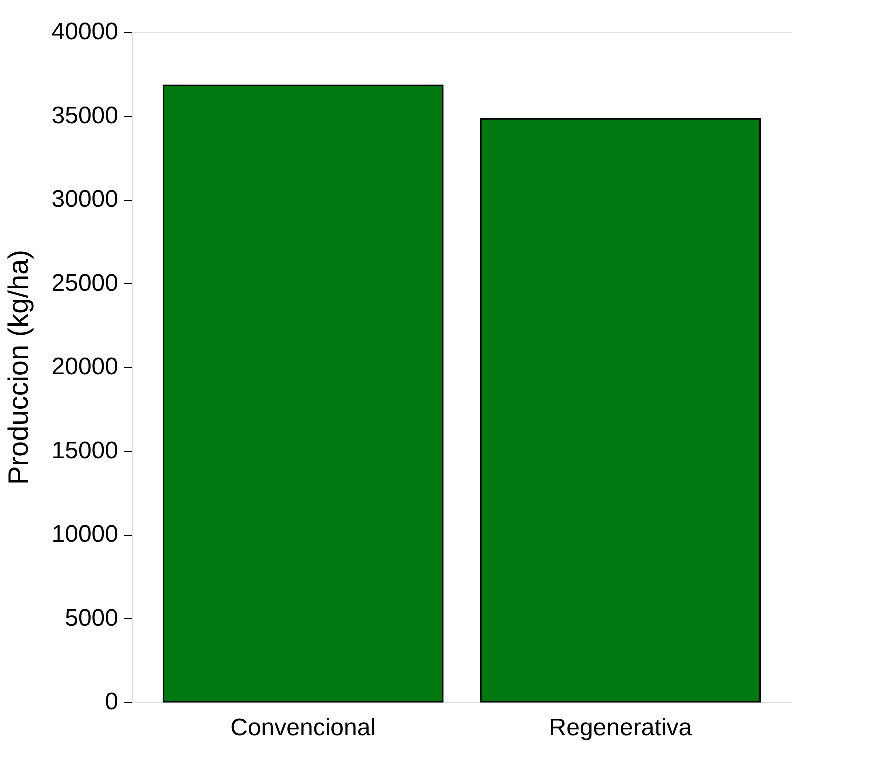 This screenshot has width=894, height=778. I want to click on x-tick-label: Convencional, so click(303, 728).